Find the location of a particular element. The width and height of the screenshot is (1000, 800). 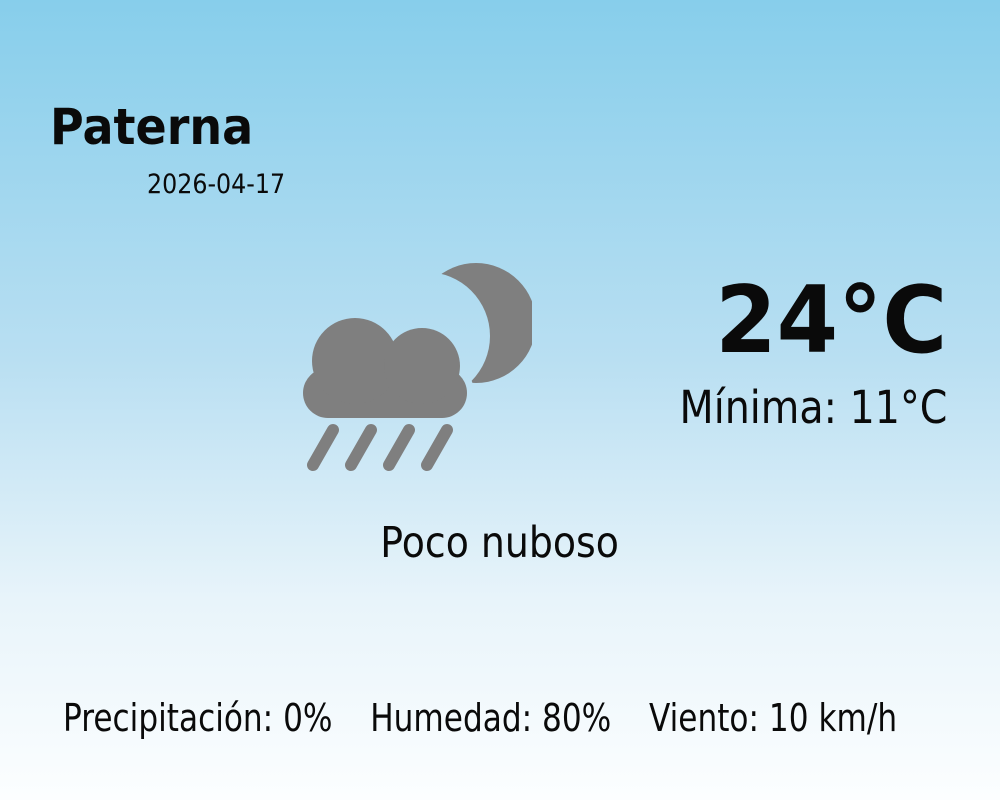

min-temperature: Mínima: 11°C is located at coordinates (795, 407).